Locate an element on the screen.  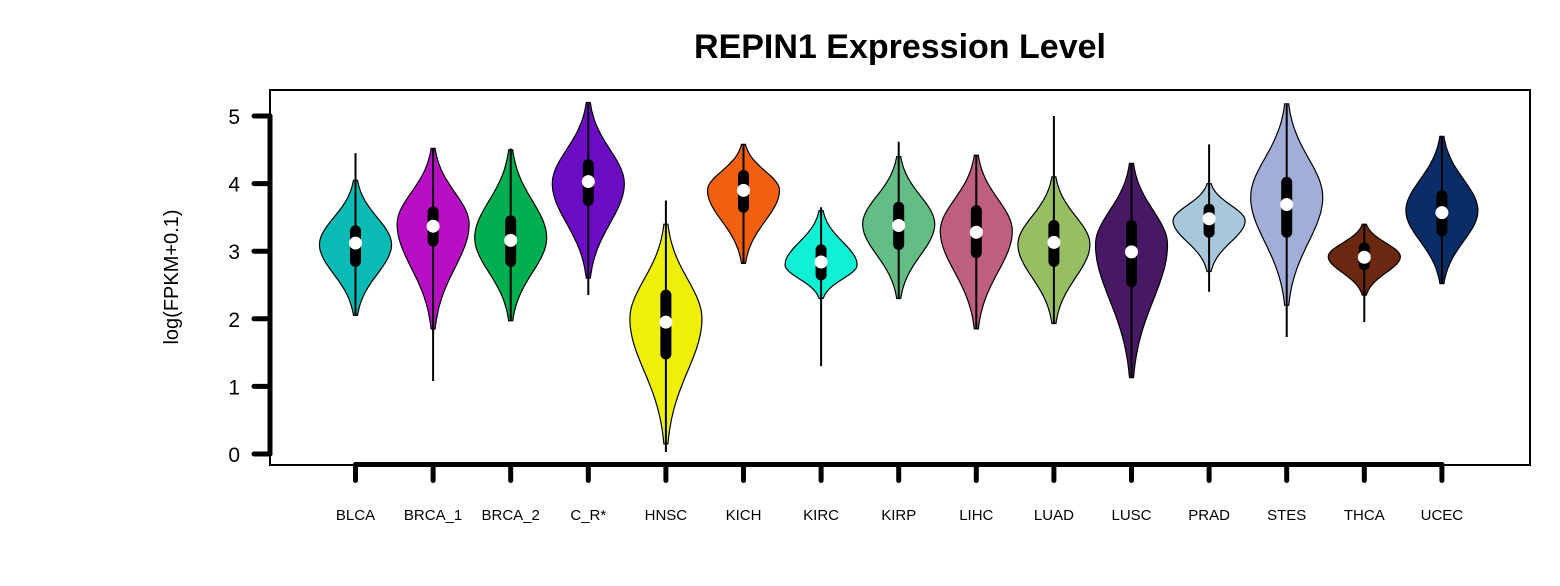
violin-ucec is located at coordinates (1442, 210).